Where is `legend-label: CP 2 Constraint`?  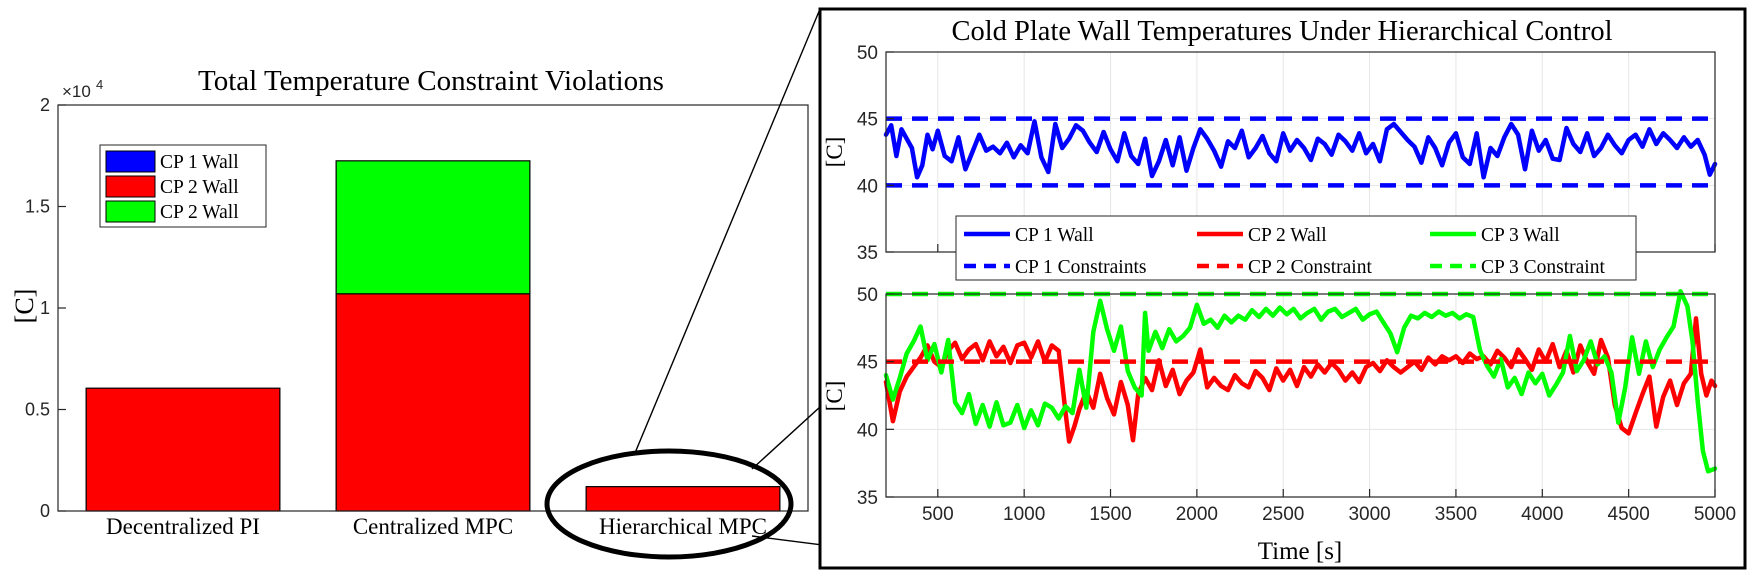
legend-label: CP 2 Constraint is located at coordinates (1310, 267).